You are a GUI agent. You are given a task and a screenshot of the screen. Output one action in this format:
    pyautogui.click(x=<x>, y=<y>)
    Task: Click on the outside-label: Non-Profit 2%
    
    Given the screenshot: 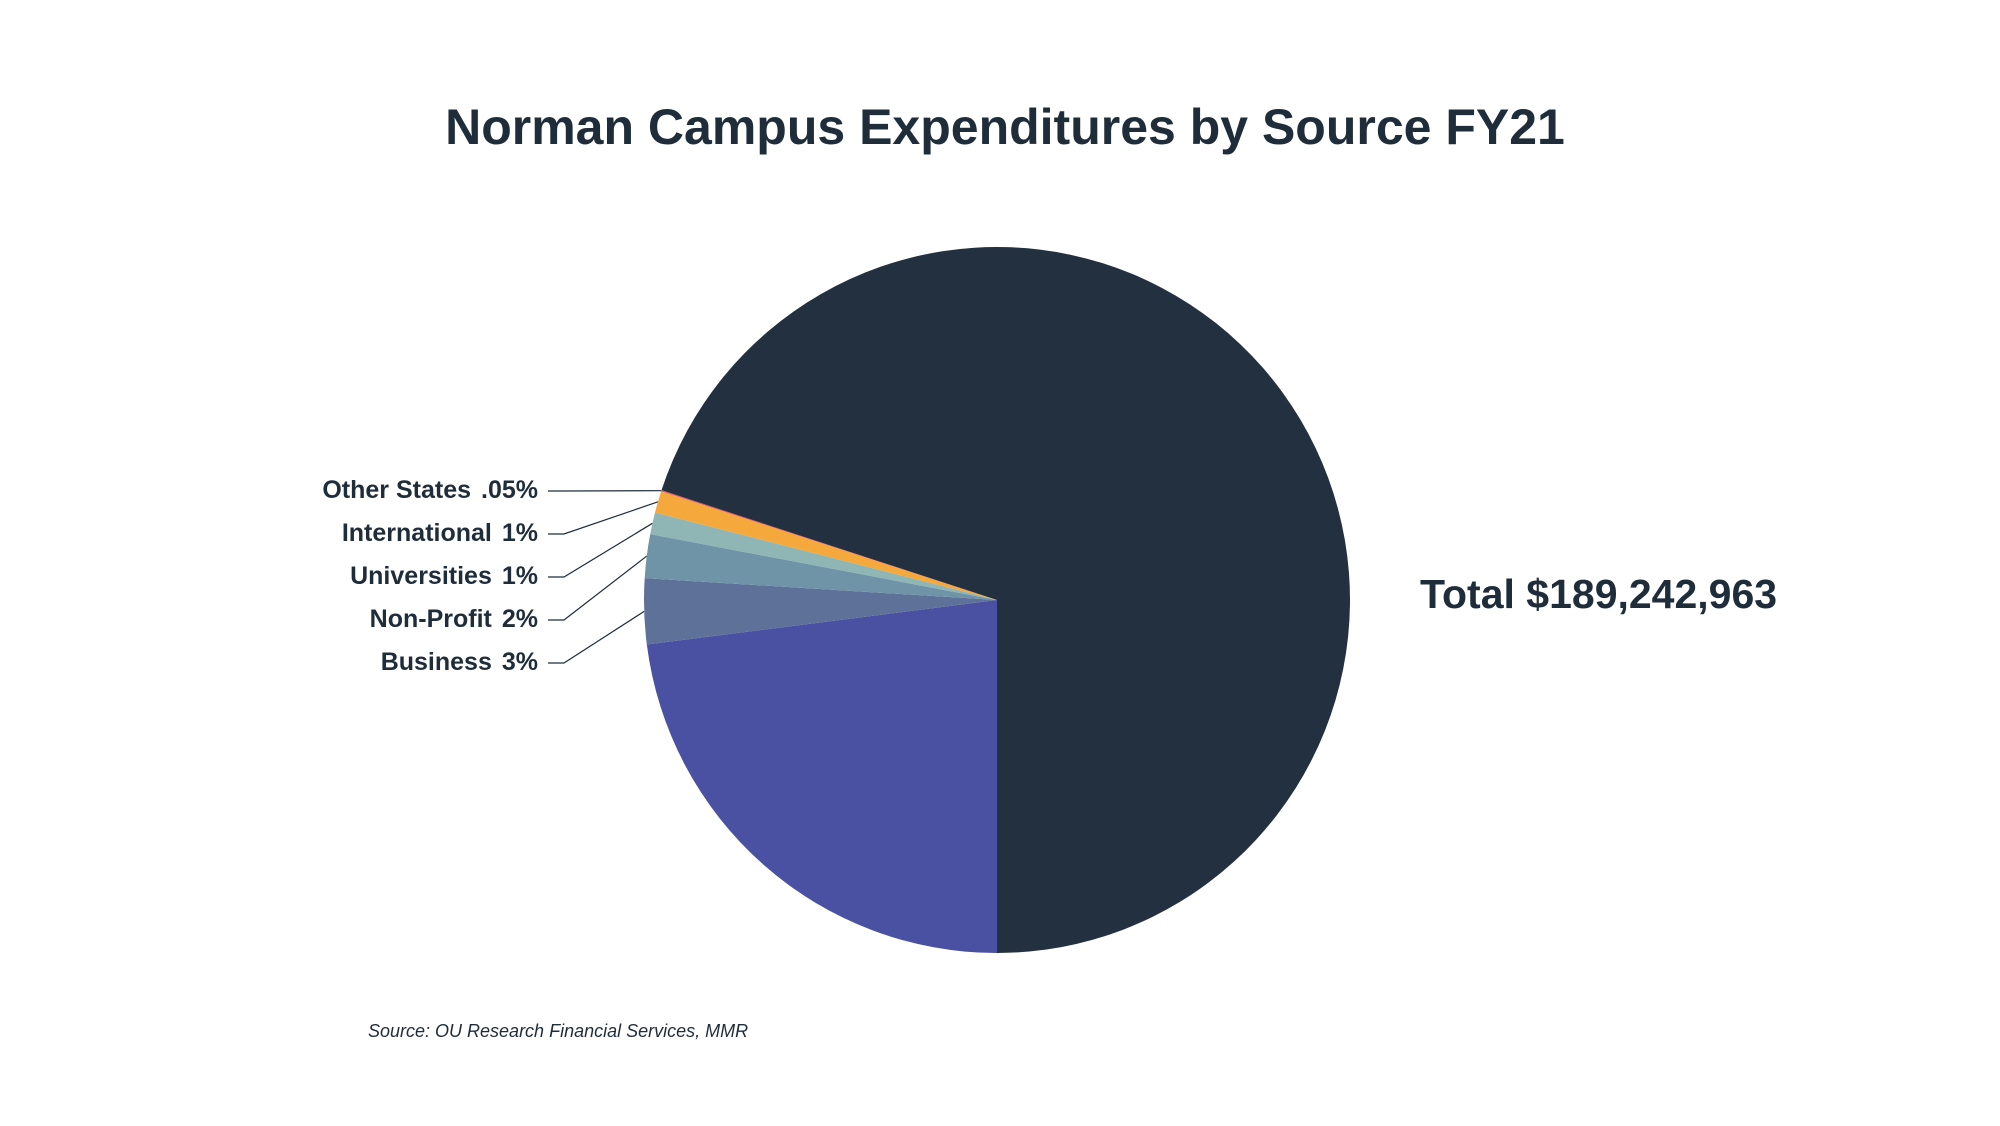 What is the action you would take?
    pyautogui.click(x=454, y=619)
    